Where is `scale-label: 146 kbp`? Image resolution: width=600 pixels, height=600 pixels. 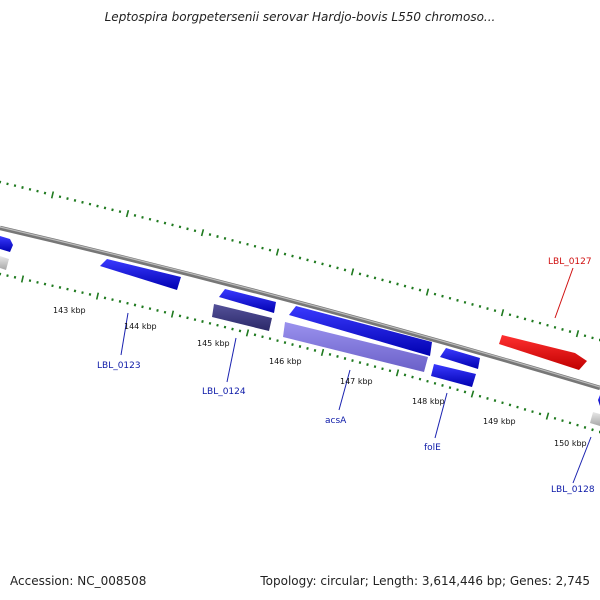 scale-label: 146 kbp is located at coordinates (285, 361).